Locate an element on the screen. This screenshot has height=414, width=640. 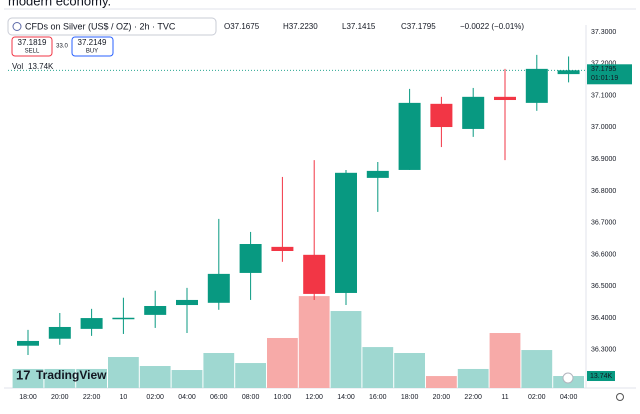
symbol-box is located at coordinates (112, 26).